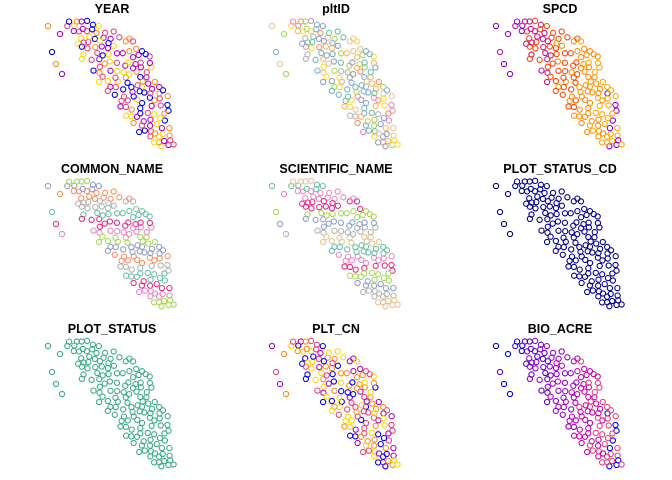  What do you see at coordinates (112, 9) in the screenshot?
I see `panel-title: YEAR` at bounding box center [112, 9].